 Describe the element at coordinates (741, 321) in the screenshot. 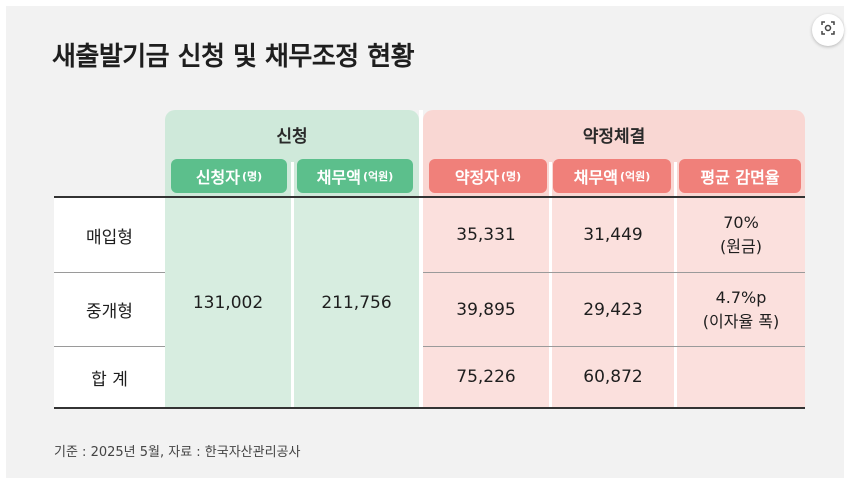

I see `reduction-note: (이자율 폭)` at that location.